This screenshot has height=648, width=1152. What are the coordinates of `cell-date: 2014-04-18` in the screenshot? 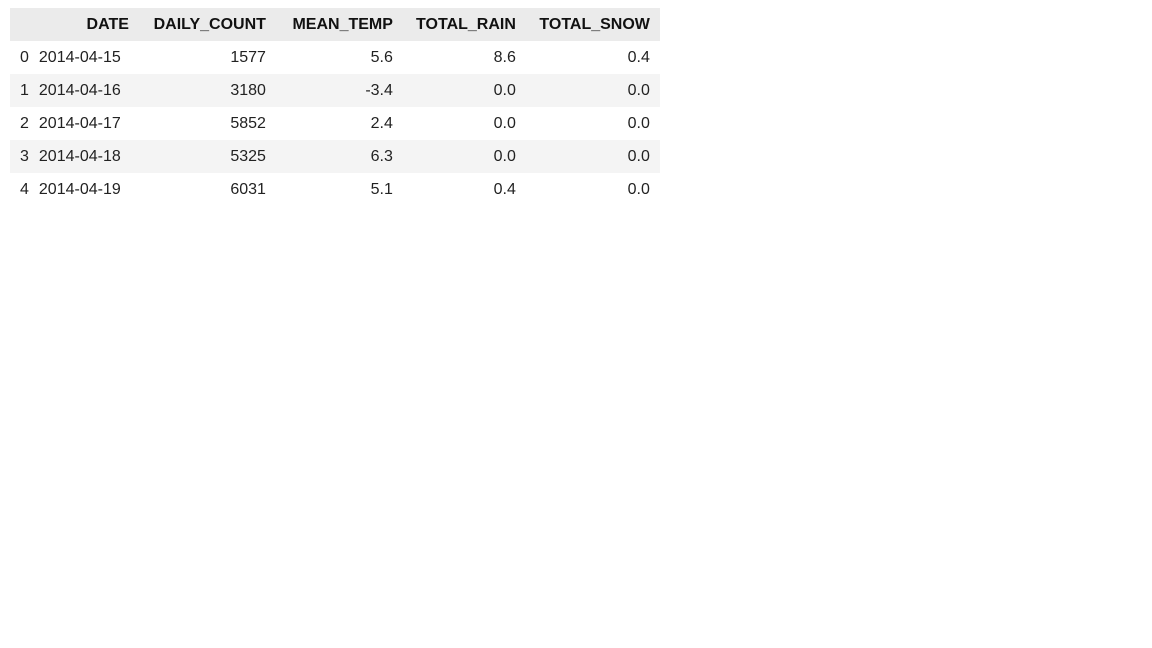 It's located at (79, 156).